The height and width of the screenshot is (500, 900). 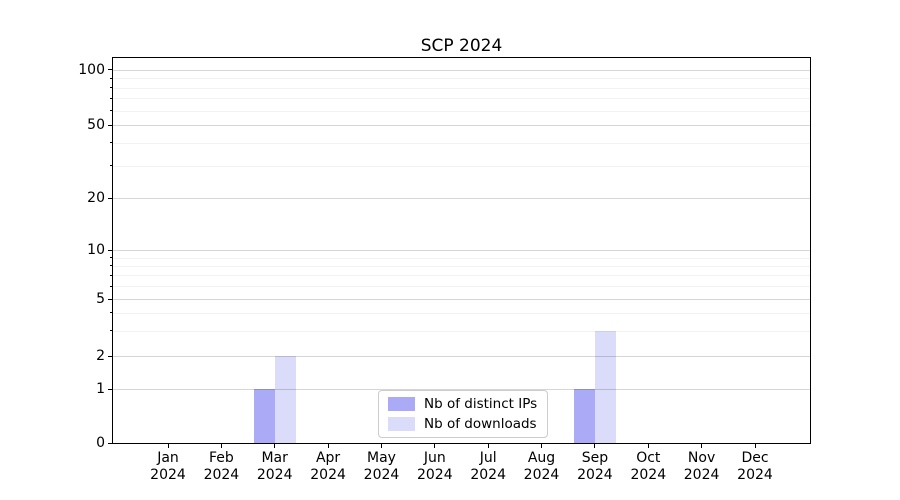 What do you see at coordinates (701, 466) in the screenshot?
I see `x-tick-label-nov: Nov 2024` at bounding box center [701, 466].